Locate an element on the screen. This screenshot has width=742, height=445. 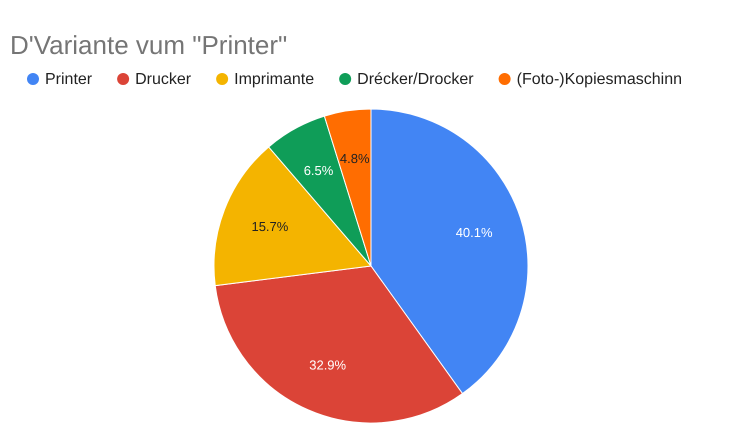
chart-title: D'Variante vum "Printer" is located at coordinates (149, 45).